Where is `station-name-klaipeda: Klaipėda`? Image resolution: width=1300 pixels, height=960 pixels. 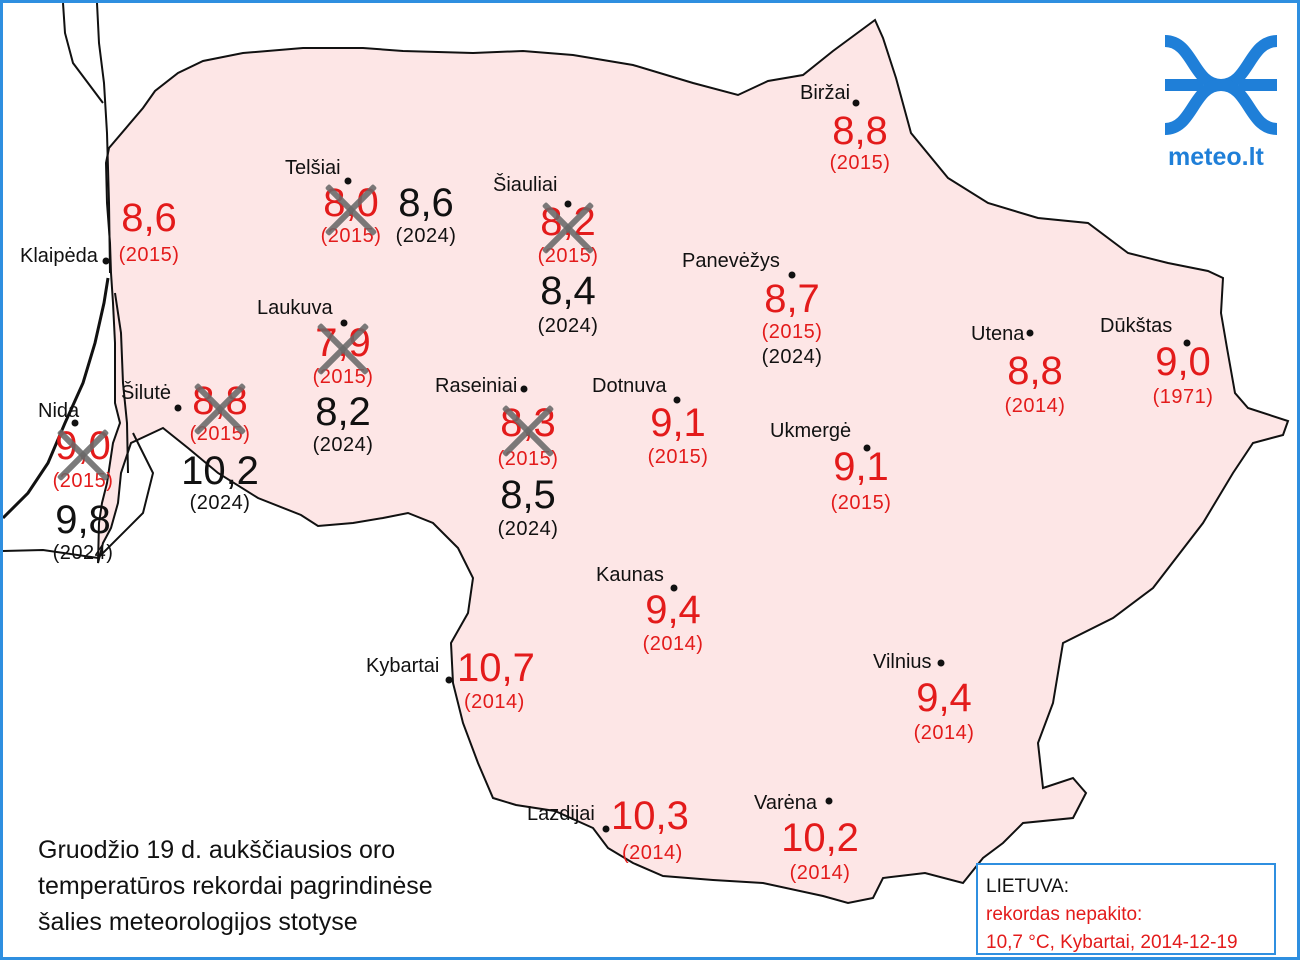 station-name-klaipeda: Klaipėda is located at coordinates (59, 256).